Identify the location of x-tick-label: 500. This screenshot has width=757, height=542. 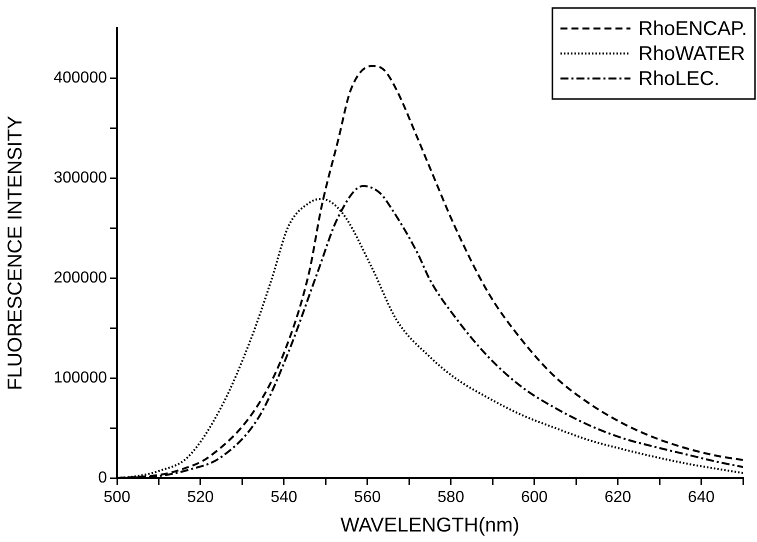
(117, 497).